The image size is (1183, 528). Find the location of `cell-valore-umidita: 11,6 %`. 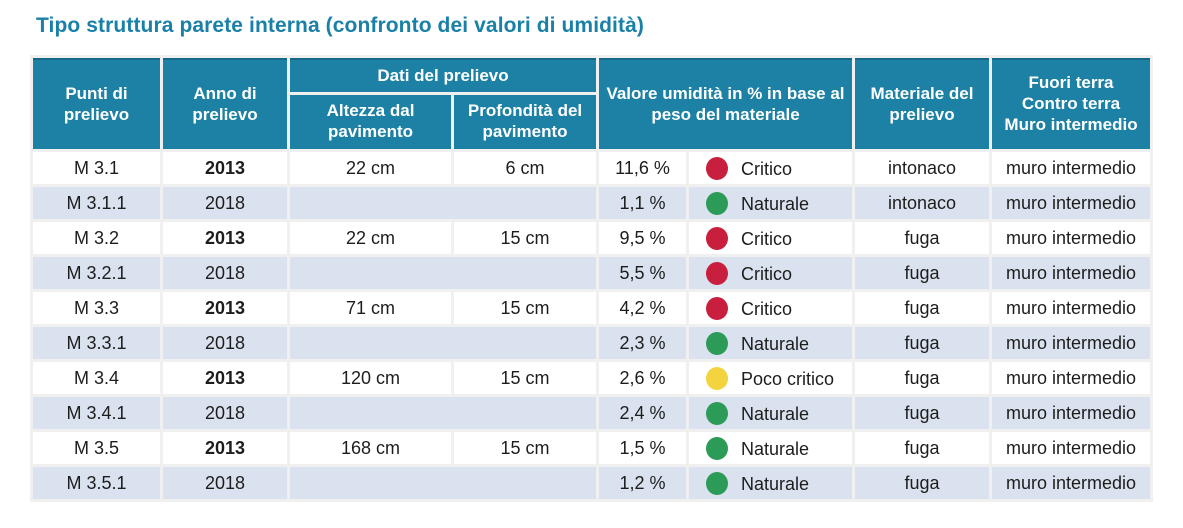

cell-valore-umidita: 11,6 % is located at coordinates (642, 168).